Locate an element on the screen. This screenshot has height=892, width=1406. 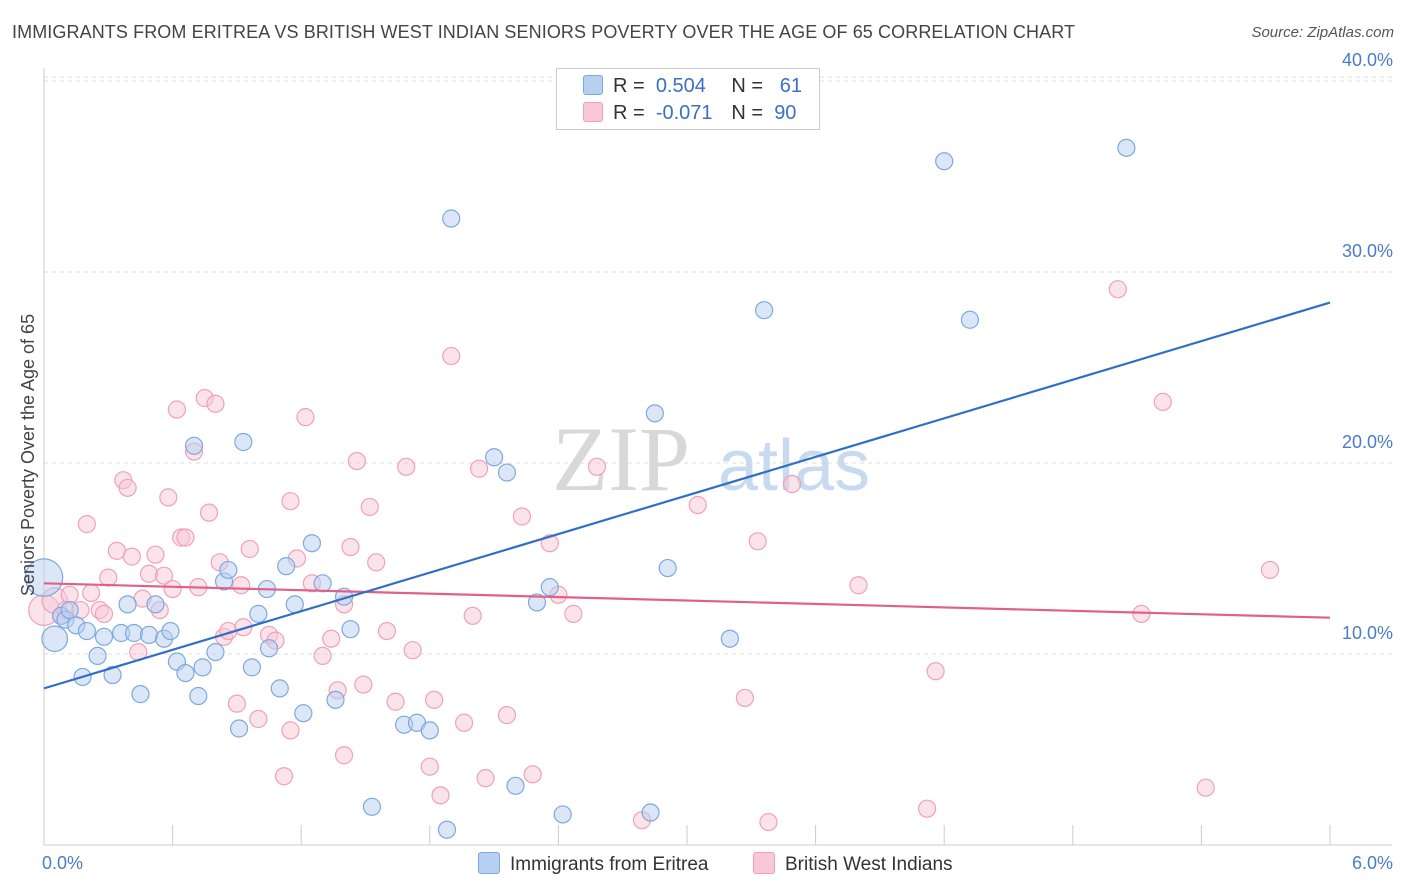
trend-line-bwi is located at coordinates (687, 600).